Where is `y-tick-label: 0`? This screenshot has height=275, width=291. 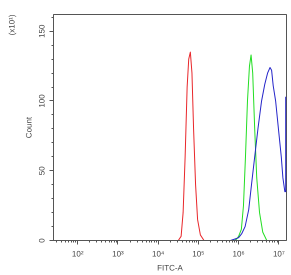
y-tick-label: 0 is located at coordinates (42, 240).